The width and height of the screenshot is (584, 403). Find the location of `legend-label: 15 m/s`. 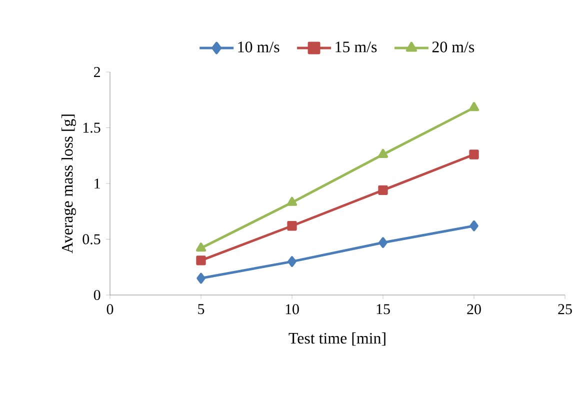

legend-label: 15 m/s is located at coordinates (356, 47).